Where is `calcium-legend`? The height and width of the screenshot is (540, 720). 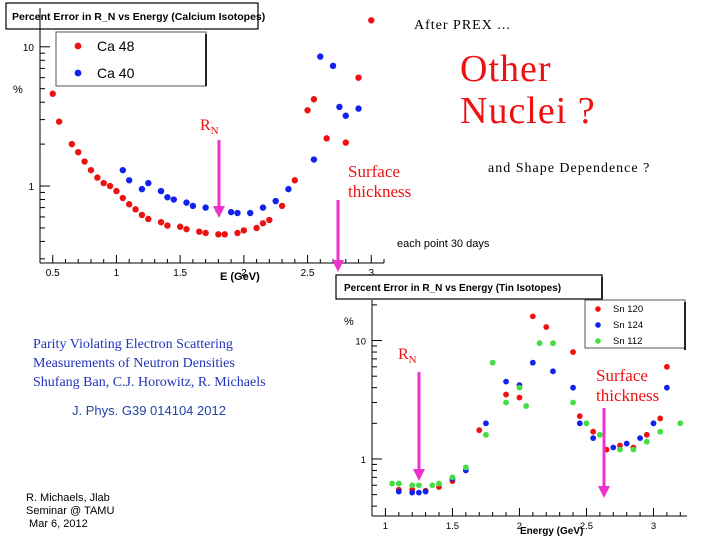 calcium-legend is located at coordinates (131, 59).